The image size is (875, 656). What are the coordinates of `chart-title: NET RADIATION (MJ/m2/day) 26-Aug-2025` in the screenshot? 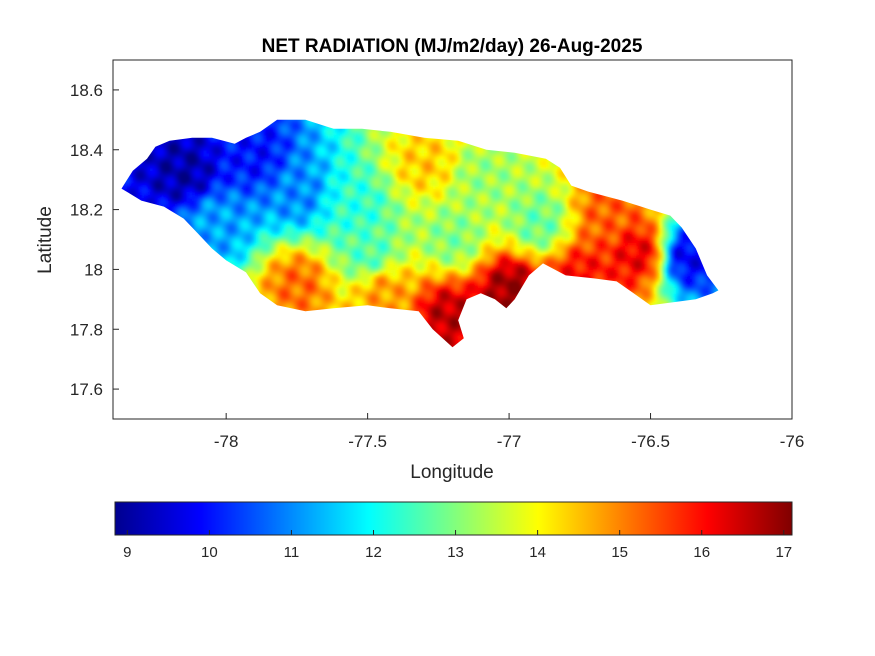 It's located at (452, 46).